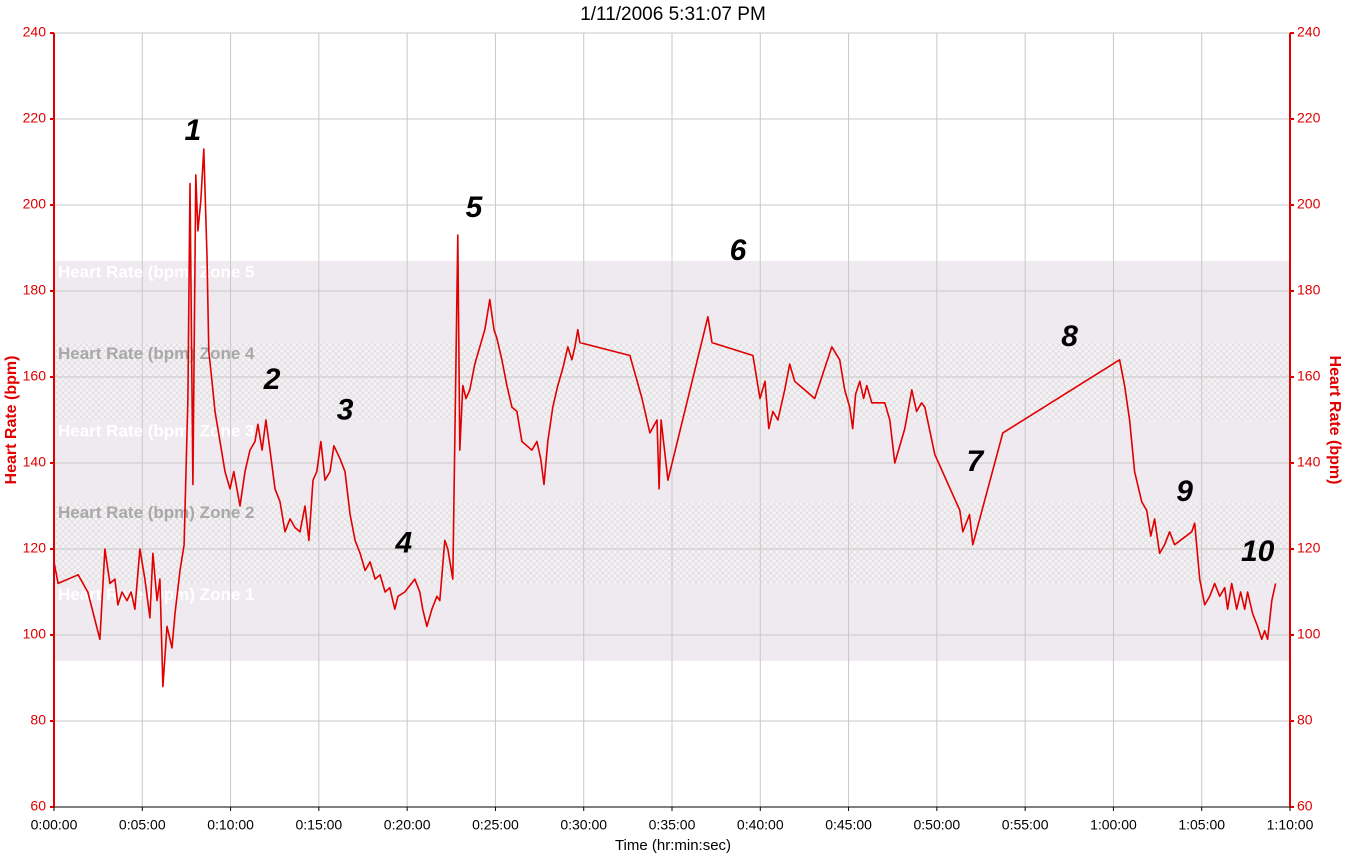 This screenshot has height=857, width=1346. Describe the element at coordinates (673, 14) in the screenshot. I see `chart-title: 1/11/2006 5:31:07 PM` at that location.